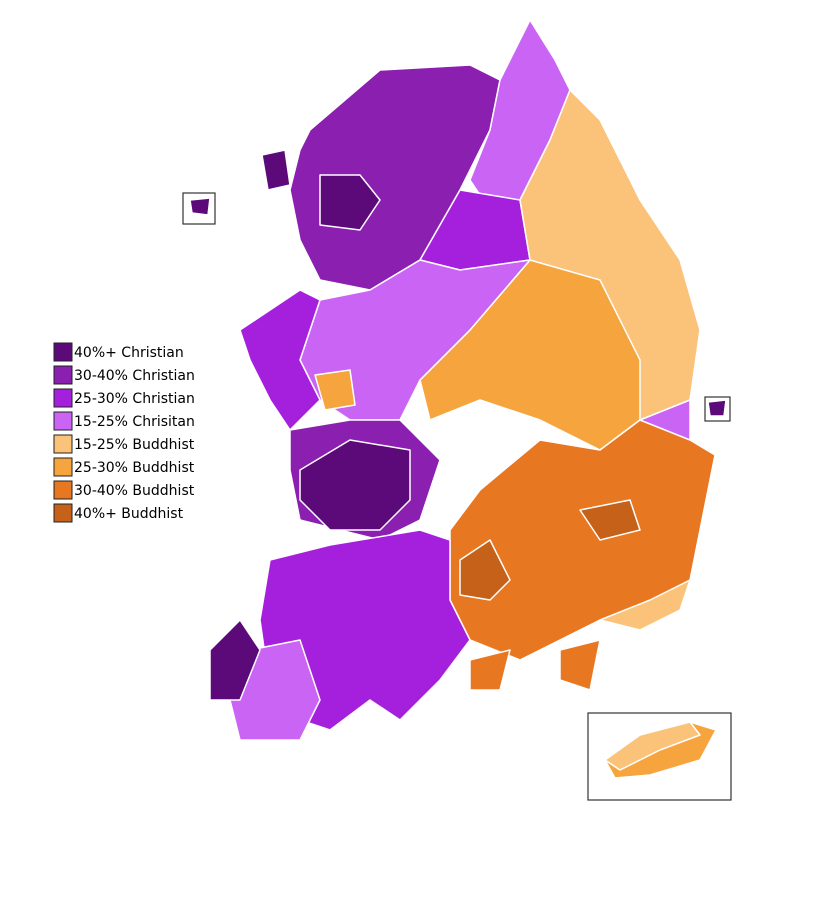 The height and width of the screenshot is (910, 814). Describe the element at coordinates (134, 376) in the screenshot. I see `legend-label: 30-40% Christian` at that location.